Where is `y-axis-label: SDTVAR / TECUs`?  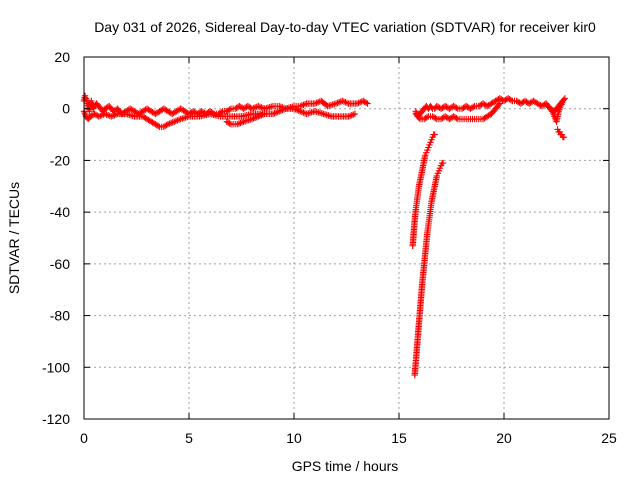
y-axis-label: SDTVAR / TECUs is located at coordinates (14, 238).